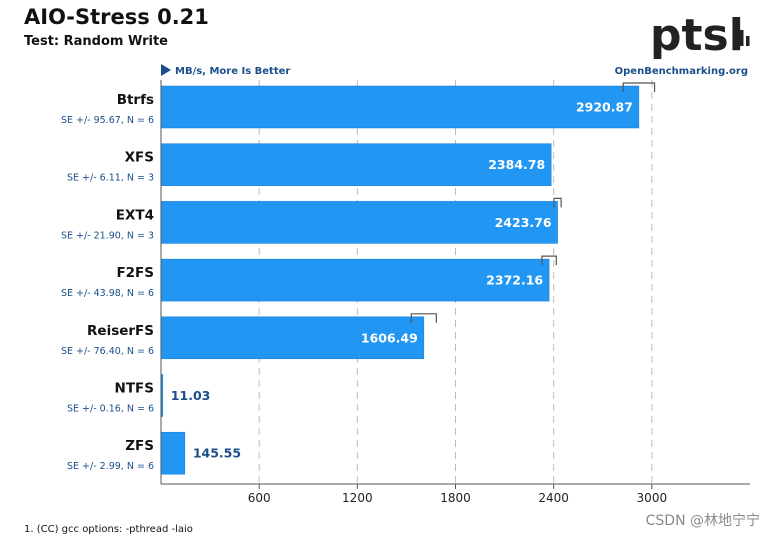 This screenshot has height=538, width=772. Describe the element at coordinates (389, 337) in the screenshot. I see `value-label-reiserfs: 1606.49` at that location.